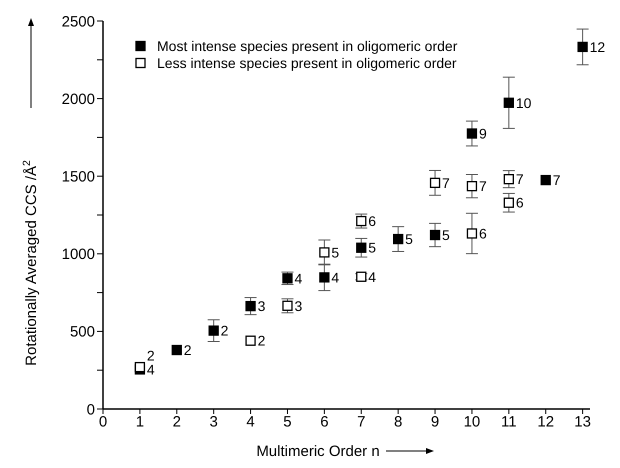 This screenshot has width=620, height=468. What do you see at coordinates (361, 422) in the screenshot?
I see `x-tick-label: 7` at bounding box center [361, 422].